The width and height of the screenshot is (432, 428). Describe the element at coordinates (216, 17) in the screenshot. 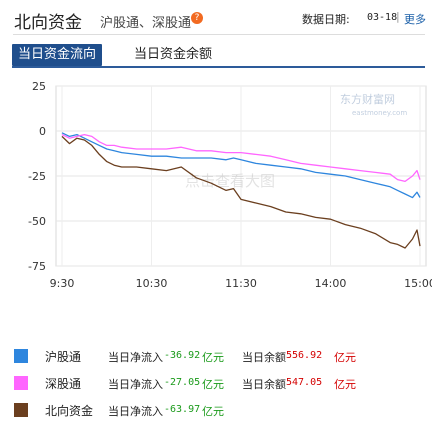

I see `header: 北向资金 沪股通、深股通 ? 数据日期: 03-18 | 更多` at that location.